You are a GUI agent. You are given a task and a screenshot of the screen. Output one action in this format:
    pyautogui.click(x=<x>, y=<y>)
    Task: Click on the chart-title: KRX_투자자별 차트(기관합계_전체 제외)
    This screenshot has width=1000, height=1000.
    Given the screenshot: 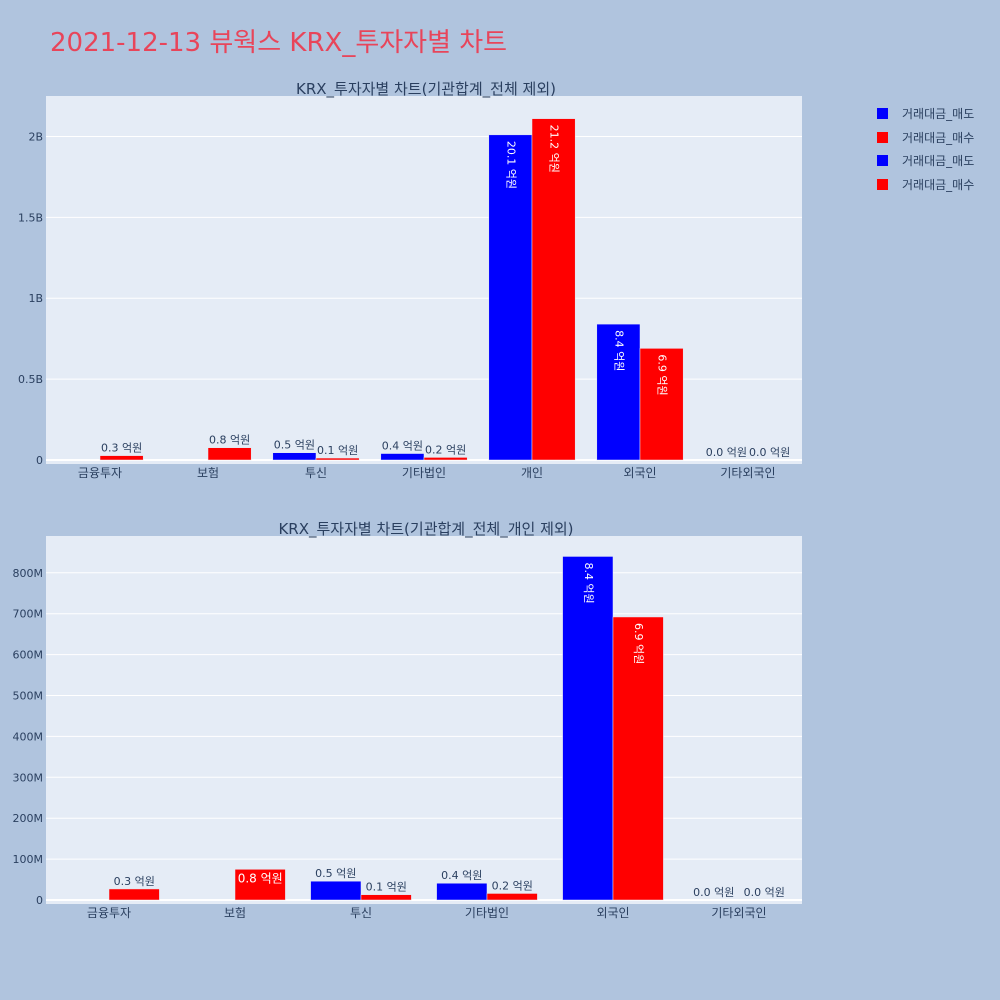 What is the action you would take?
    pyautogui.click(x=426, y=89)
    